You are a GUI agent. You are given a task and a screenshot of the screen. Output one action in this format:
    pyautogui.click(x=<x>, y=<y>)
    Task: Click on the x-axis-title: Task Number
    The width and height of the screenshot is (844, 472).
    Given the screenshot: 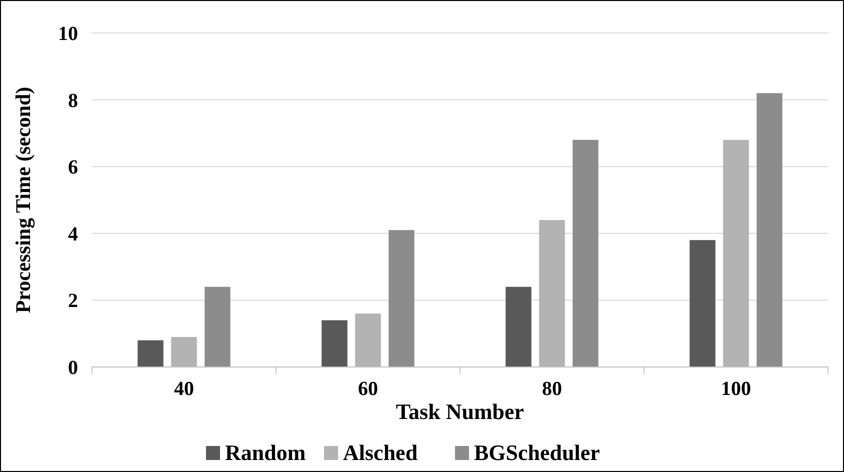 What is the action you would take?
    pyautogui.click(x=460, y=411)
    